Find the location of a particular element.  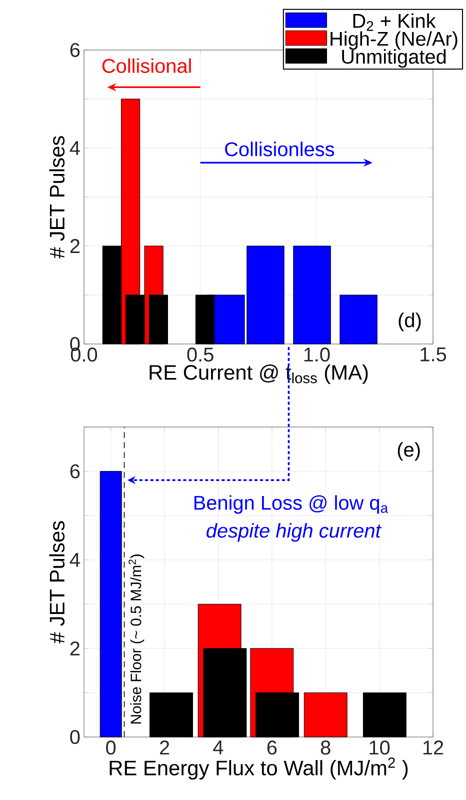

x-tick-label: 0 is located at coordinates (111, 747).